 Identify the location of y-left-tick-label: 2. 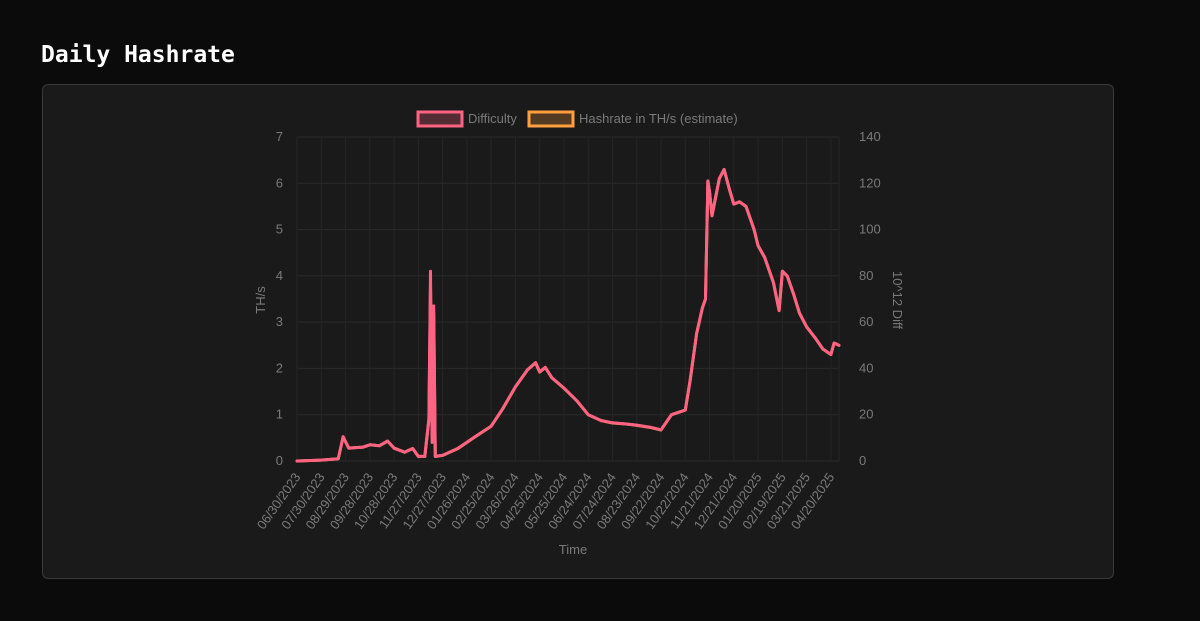
(279, 367).